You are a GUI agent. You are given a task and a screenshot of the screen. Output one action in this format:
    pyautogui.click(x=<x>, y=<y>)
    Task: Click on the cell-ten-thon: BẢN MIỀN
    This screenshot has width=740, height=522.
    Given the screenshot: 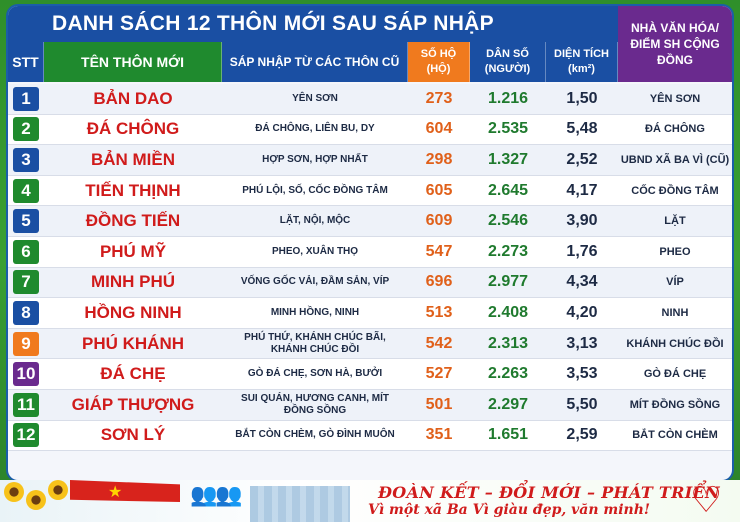 What is the action you would take?
    pyautogui.click(x=133, y=159)
    